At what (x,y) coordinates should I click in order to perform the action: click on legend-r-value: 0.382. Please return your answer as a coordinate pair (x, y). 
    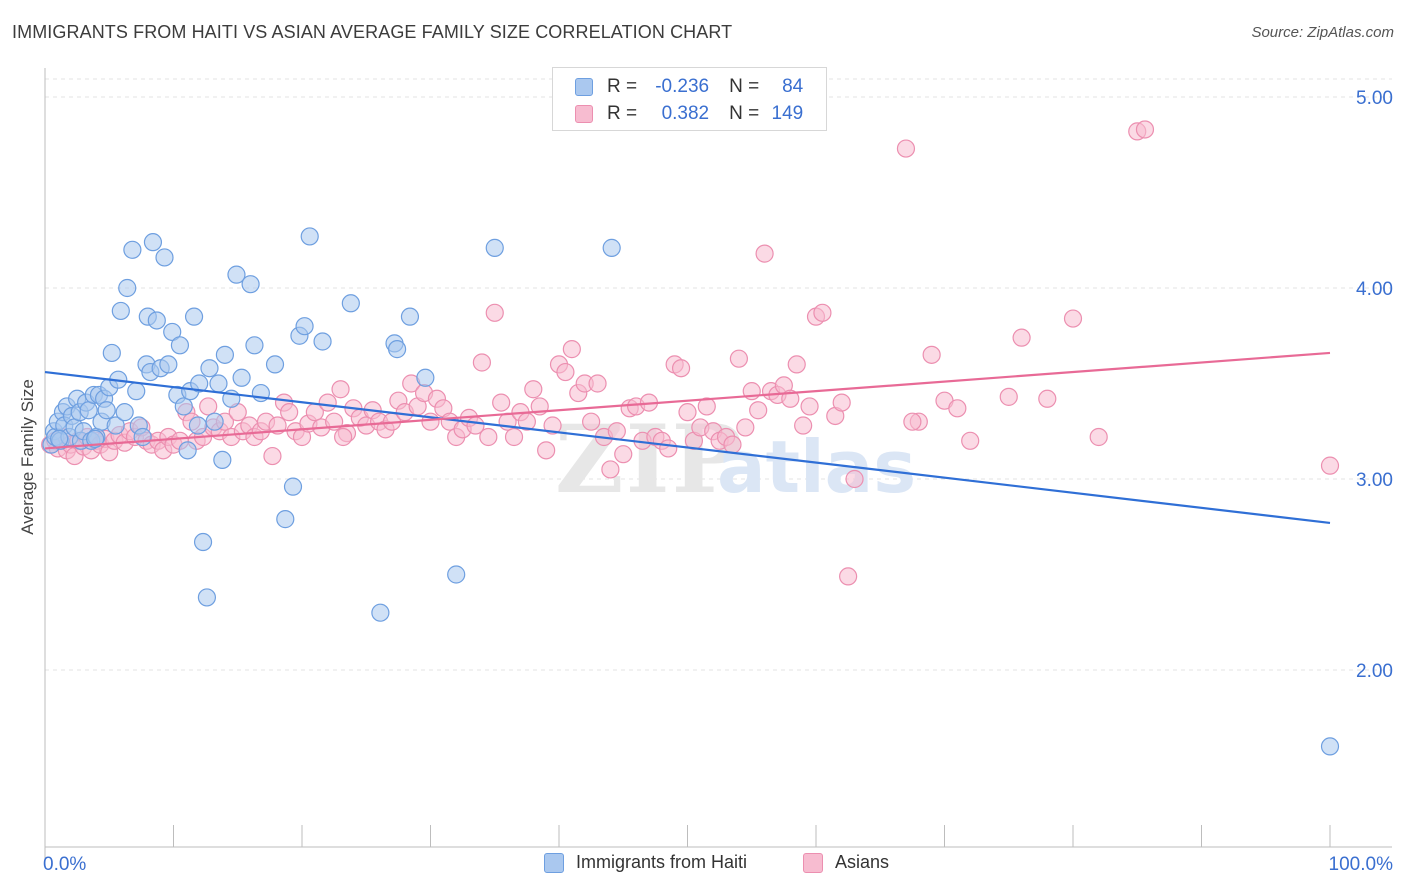
    Looking at the image, I should click on (685, 113).